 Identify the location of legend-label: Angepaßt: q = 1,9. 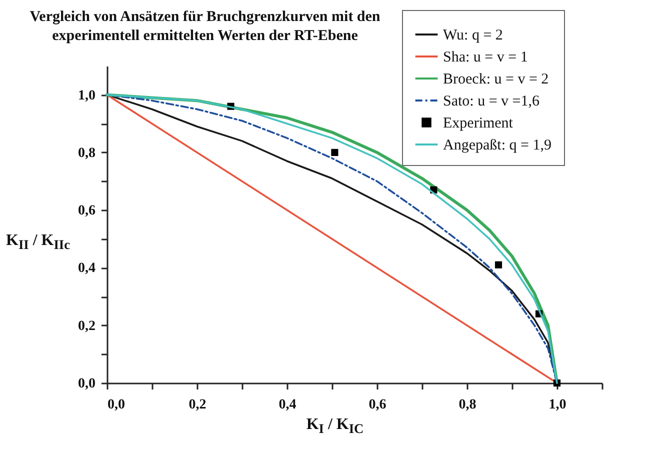
(497, 146).